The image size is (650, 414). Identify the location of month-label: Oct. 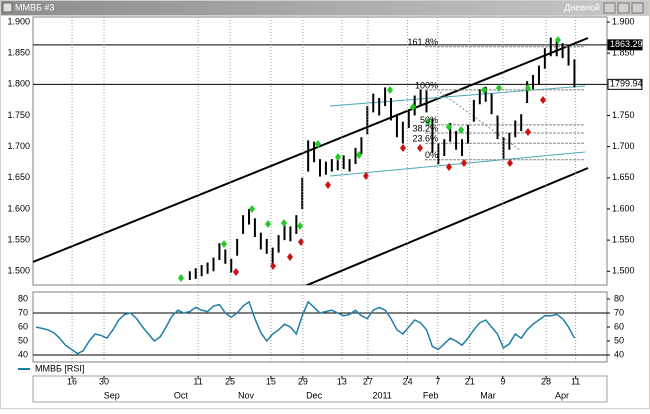
(181, 395).